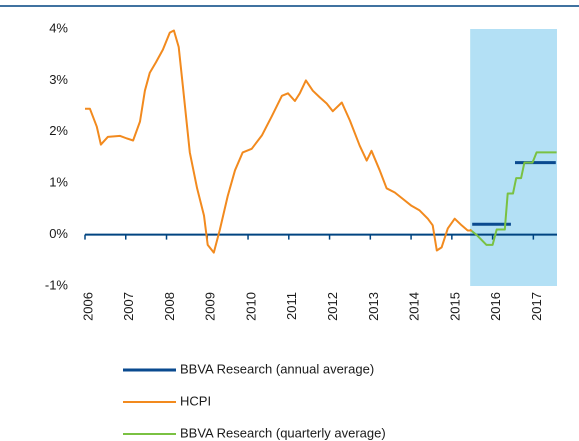  What do you see at coordinates (332, 306) in the screenshot?
I see `x-tick-label: 2012` at bounding box center [332, 306].